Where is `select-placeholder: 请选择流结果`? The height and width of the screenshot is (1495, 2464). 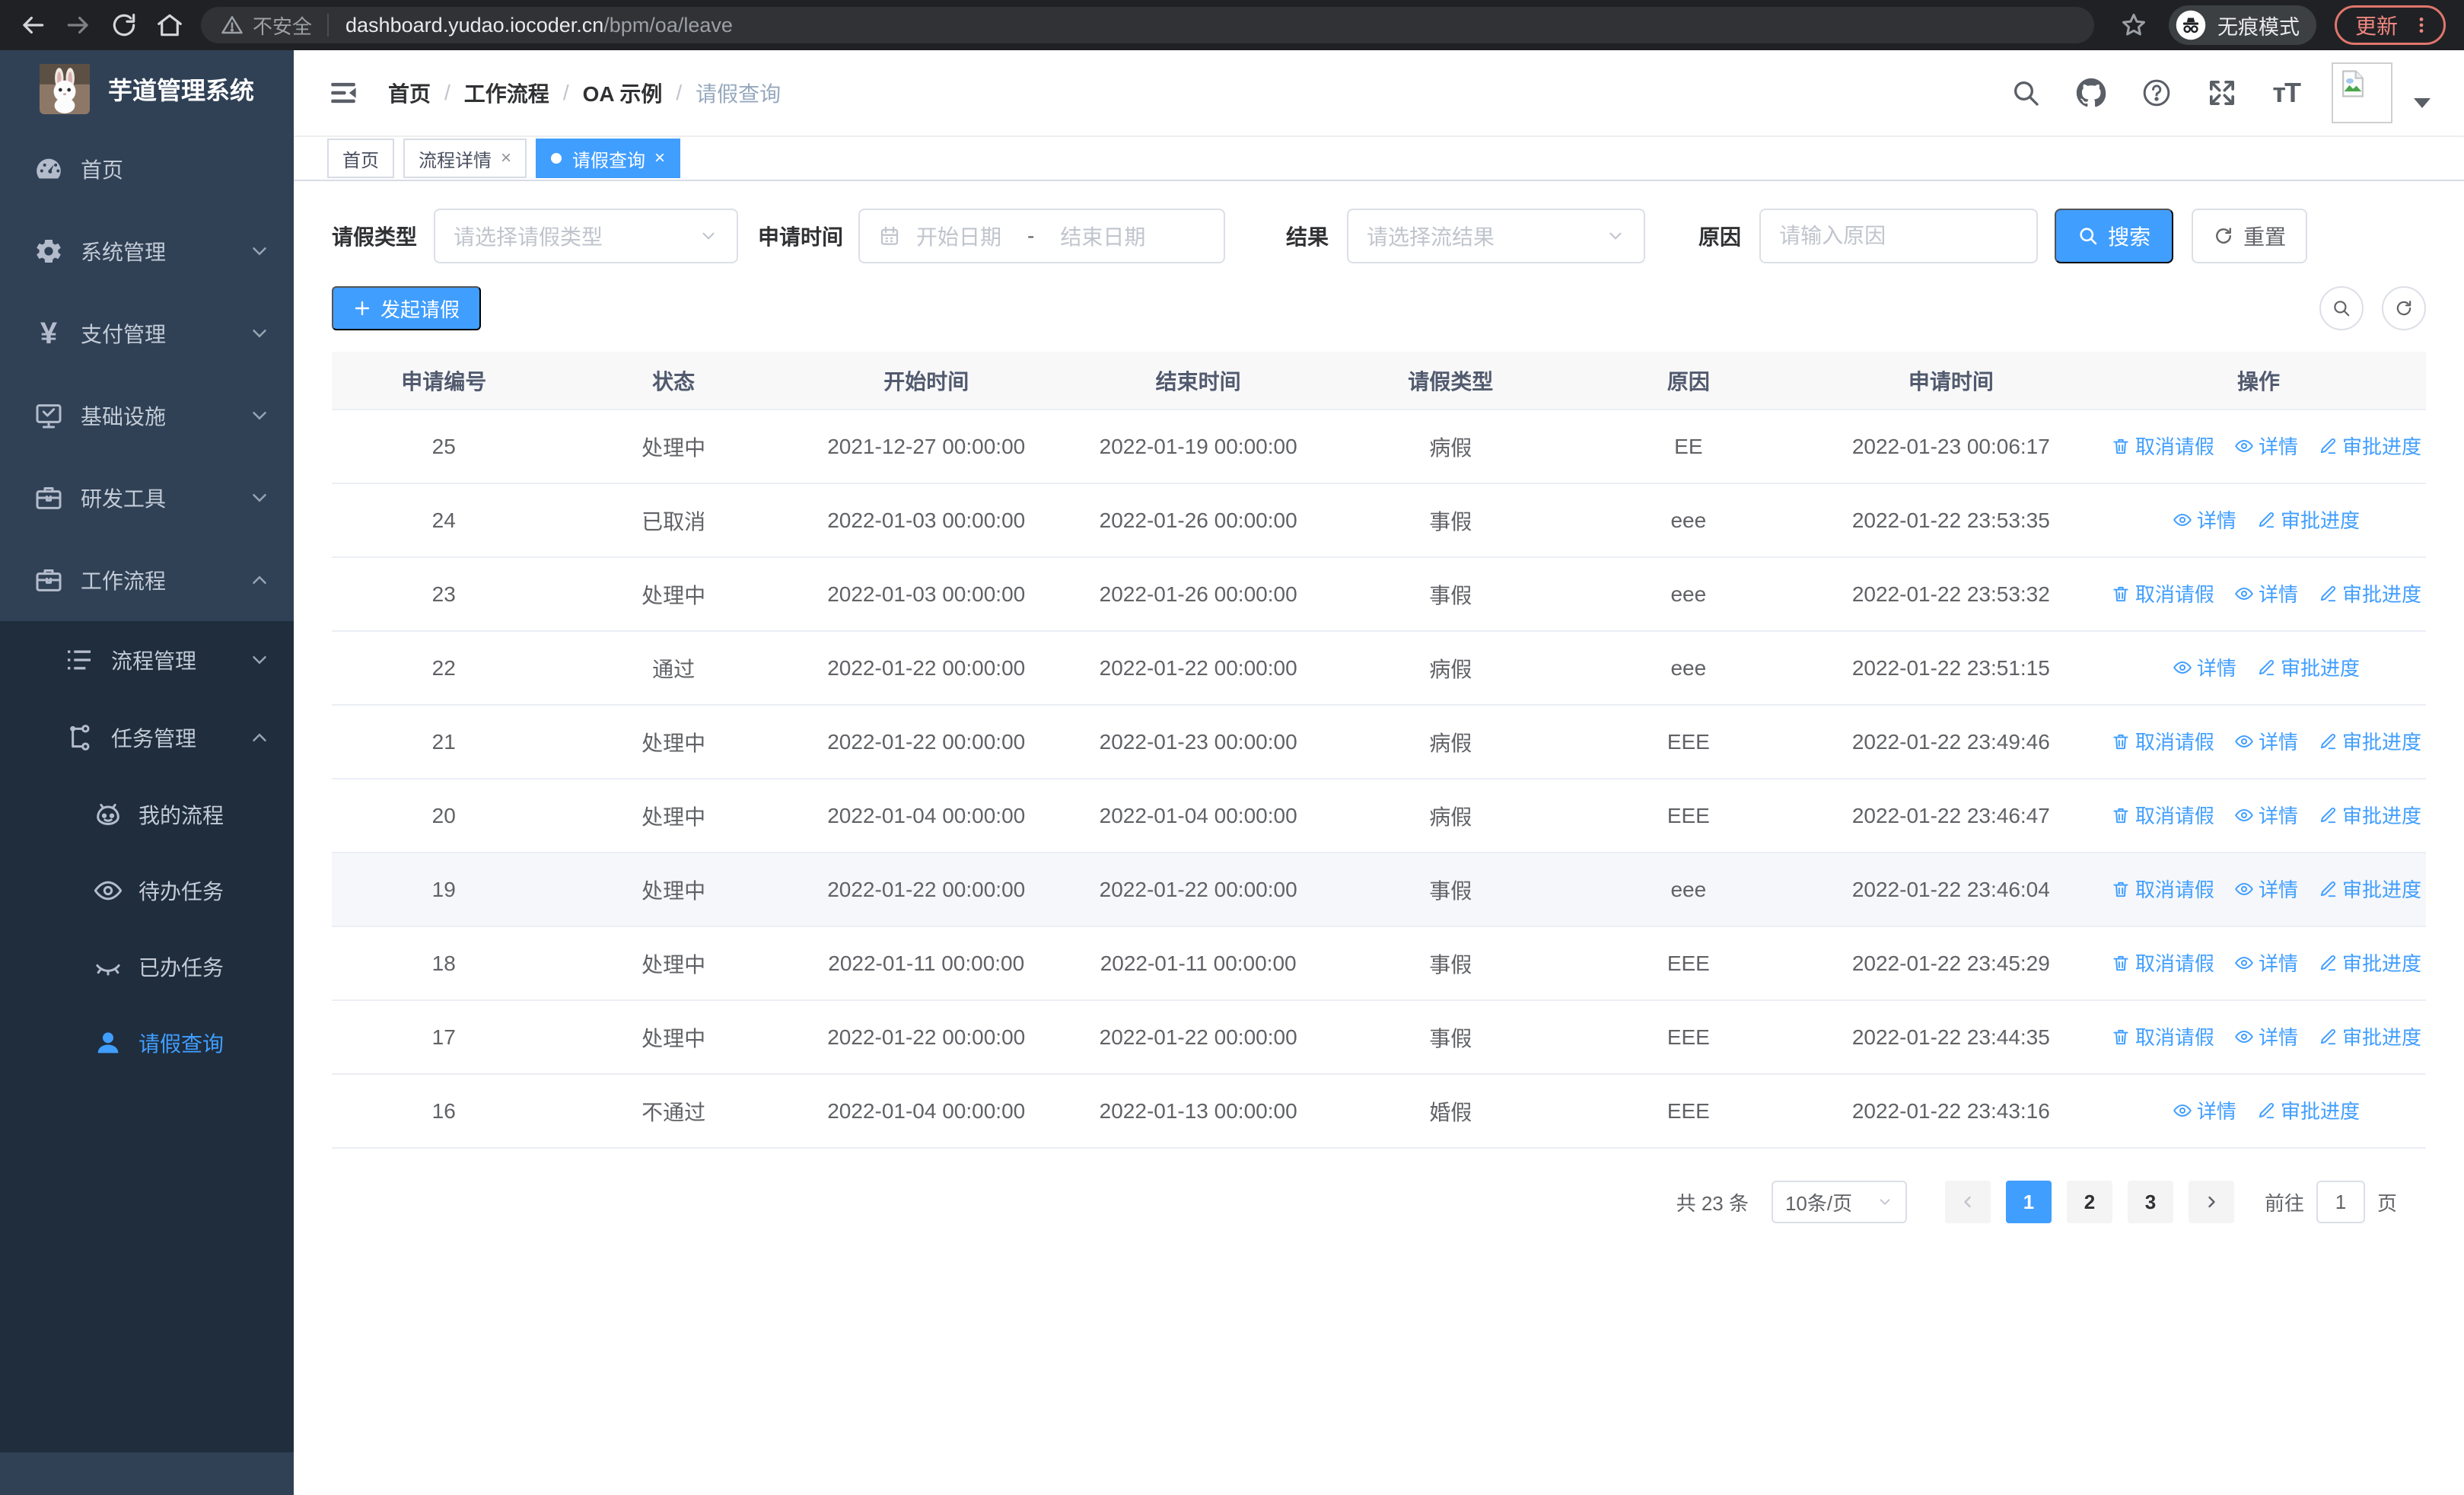
select-placeholder: 请选择流结果 is located at coordinates (1431, 237).